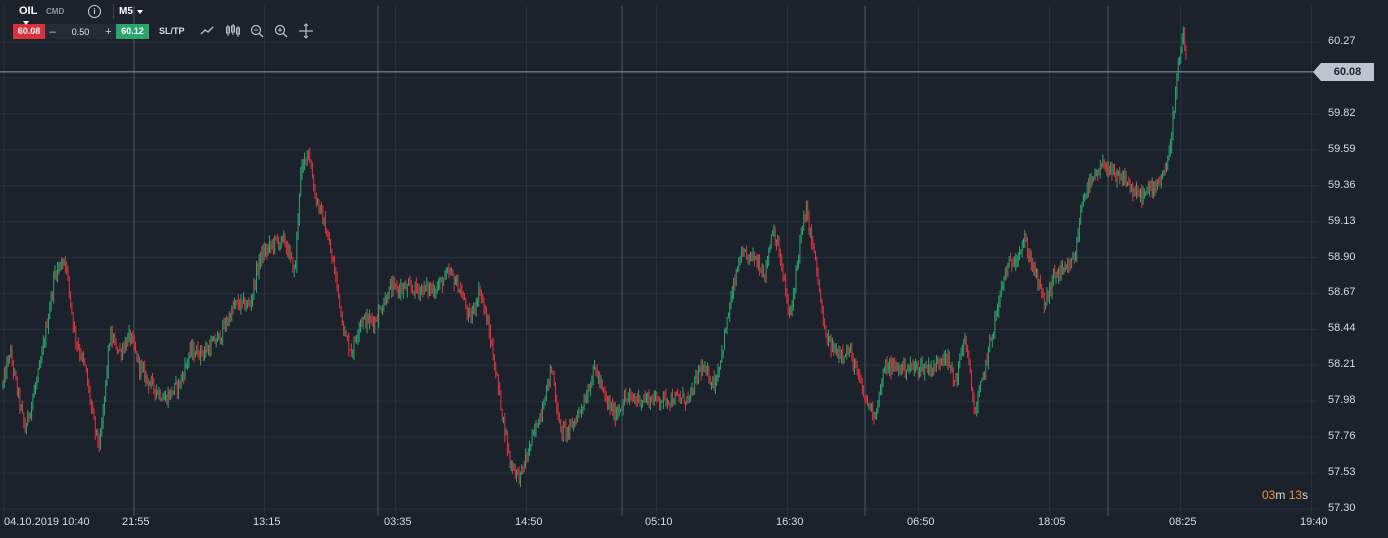 This screenshot has width=1388, height=538. What do you see at coordinates (1342, 256) in the screenshot?
I see `y-tick-label: 58.90` at bounding box center [1342, 256].